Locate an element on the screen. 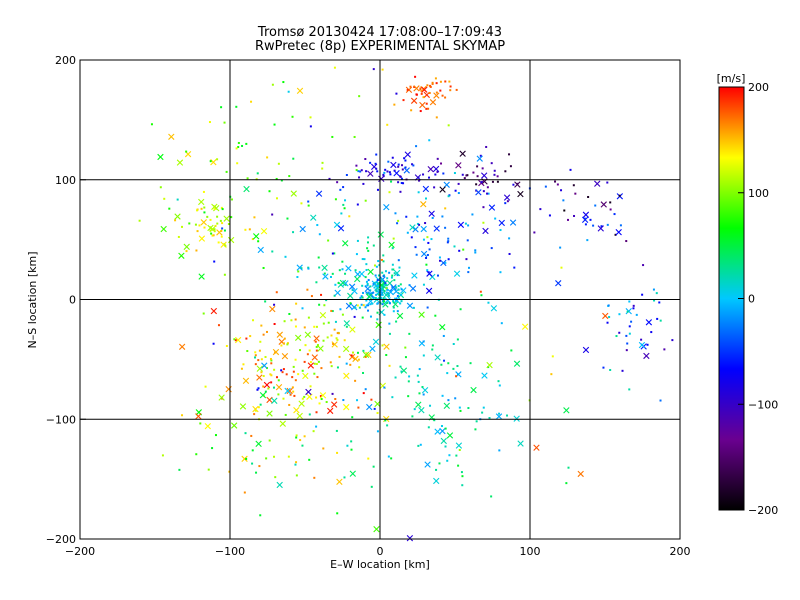 The width and height of the screenshot is (800, 600). y-tick-label: 0 is located at coordinates (72, 300).